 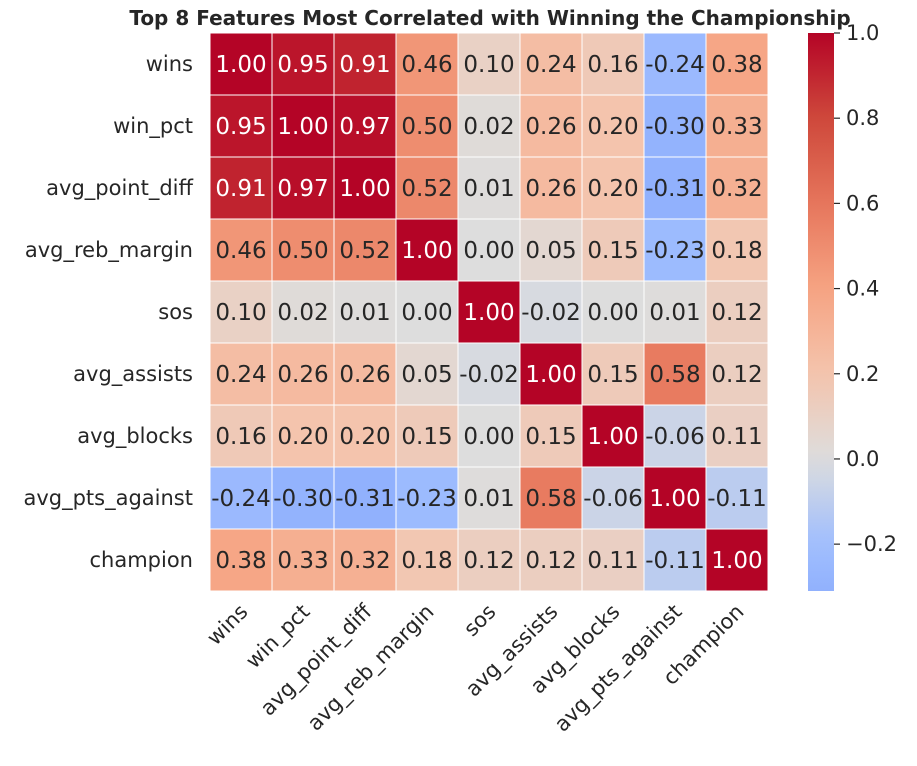 I want to click on cell-value-label: 0.18, so click(x=736, y=251).